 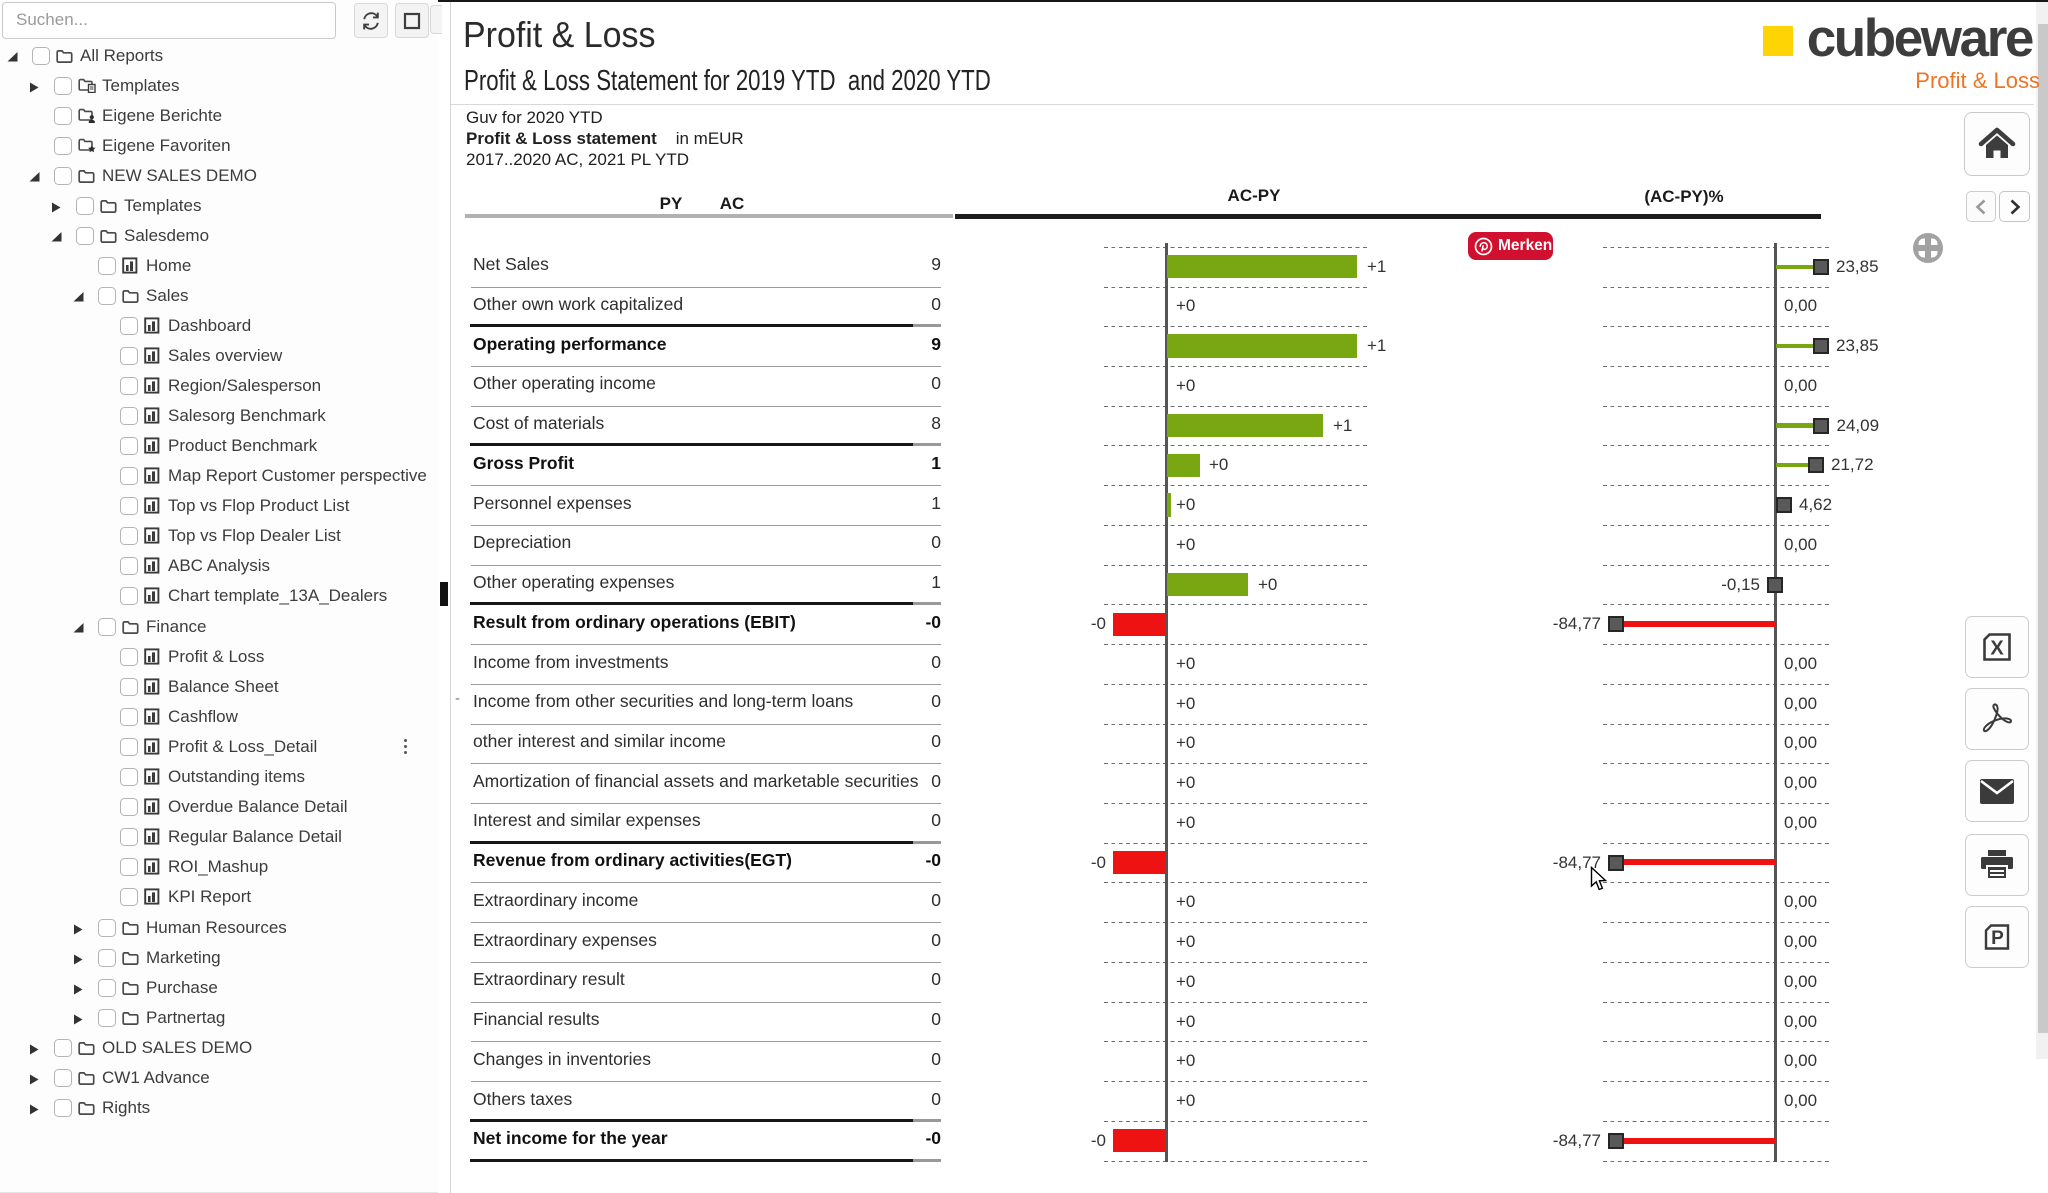 I want to click on svg-text: P, so click(x=1997, y=938).